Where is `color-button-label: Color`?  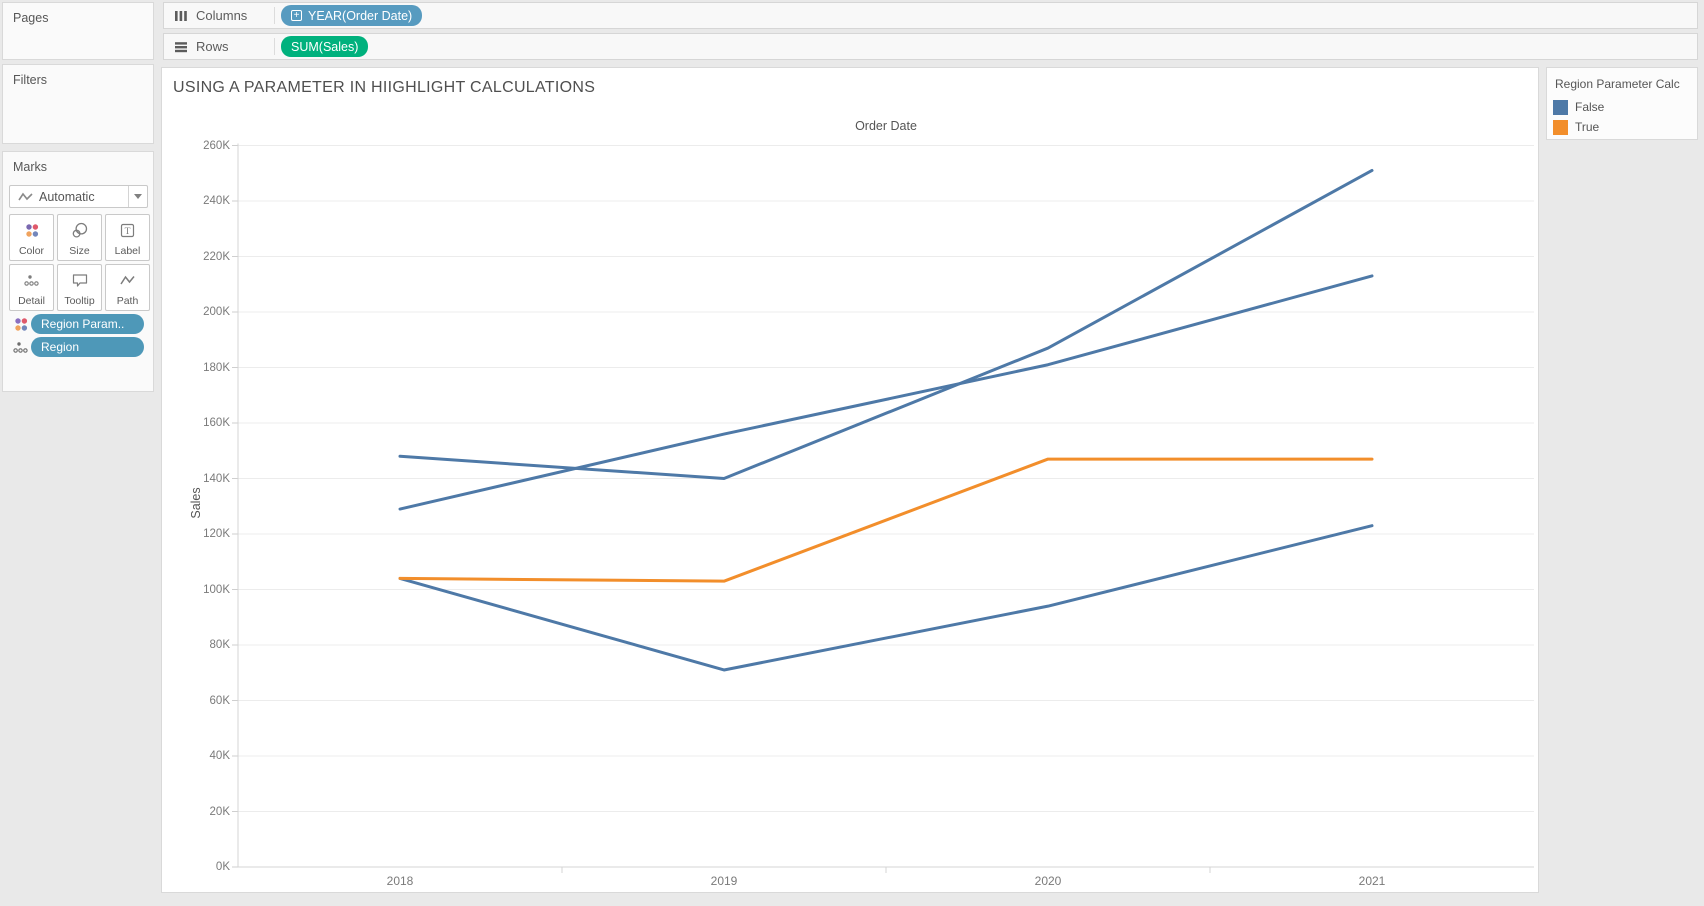 color-button-label: Color is located at coordinates (31, 251).